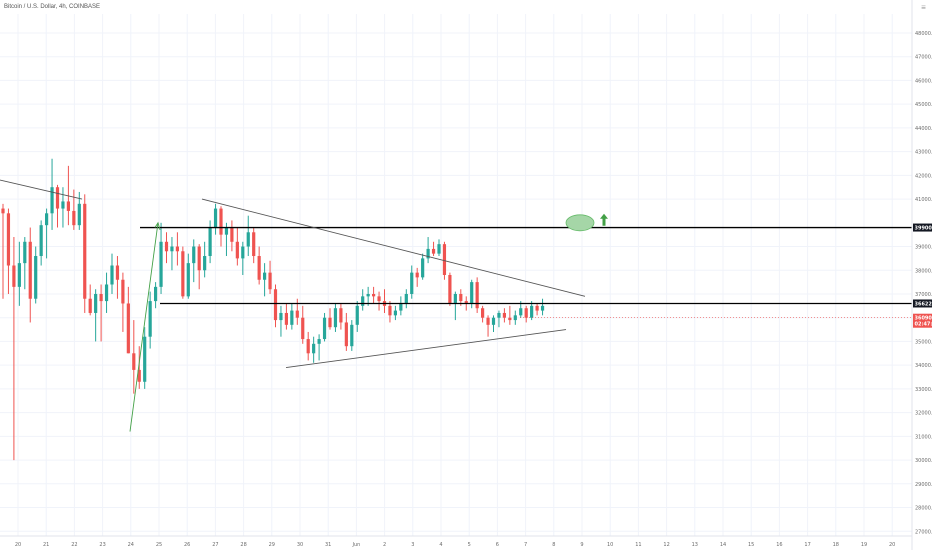 The height and width of the screenshot is (550, 932). Describe the element at coordinates (300, 545) in the screenshot. I see `x-tick-label: 30` at that location.